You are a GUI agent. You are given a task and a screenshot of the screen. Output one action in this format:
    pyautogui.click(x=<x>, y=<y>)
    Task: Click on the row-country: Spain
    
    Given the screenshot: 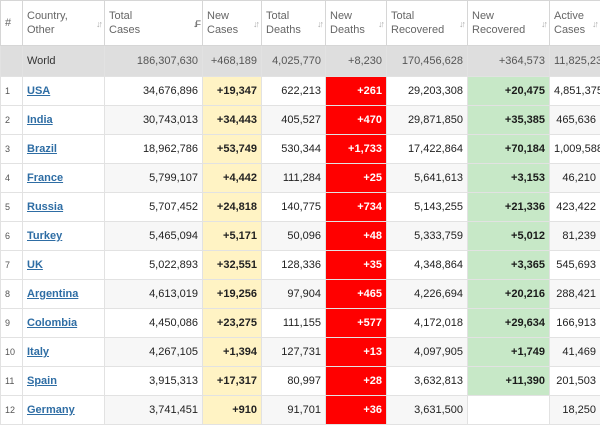 What is the action you would take?
    pyautogui.click(x=64, y=381)
    